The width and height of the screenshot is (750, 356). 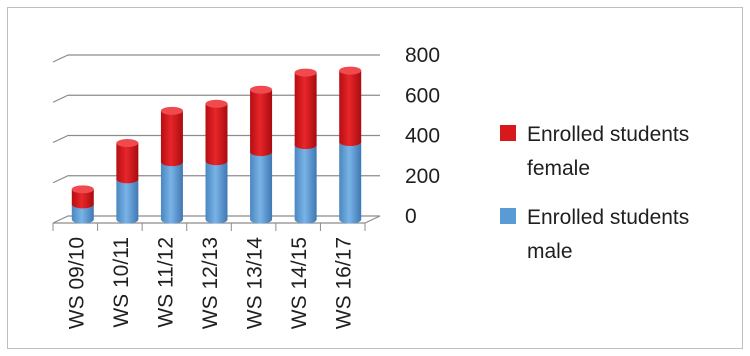 What do you see at coordinates (594, 234) in the screenshot?
I see `legend-item-male: Enrolled students male` at bounding box center [594, 234].